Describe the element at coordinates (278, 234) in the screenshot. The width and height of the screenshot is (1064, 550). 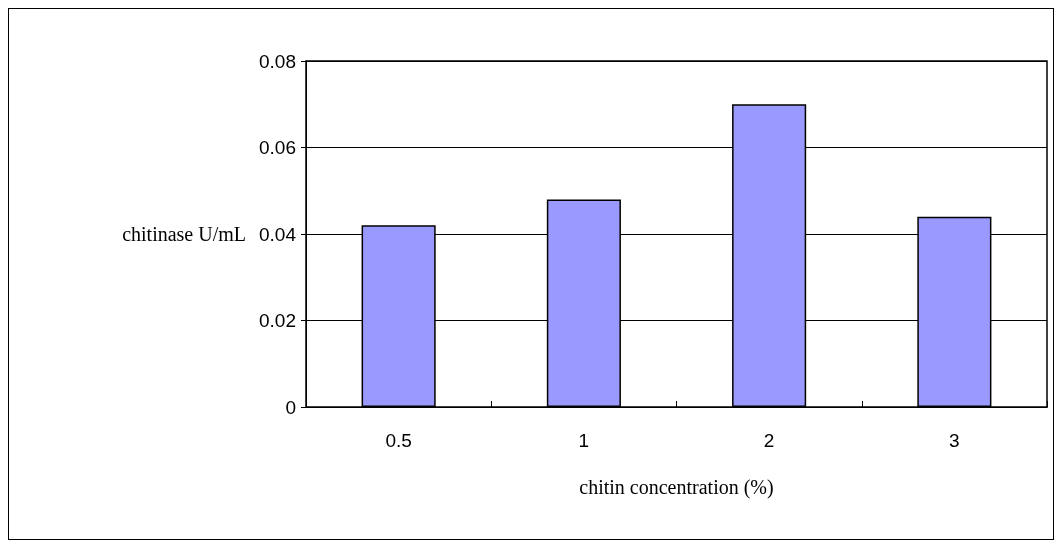
I see `y-tick-label: 0.04` at that location.